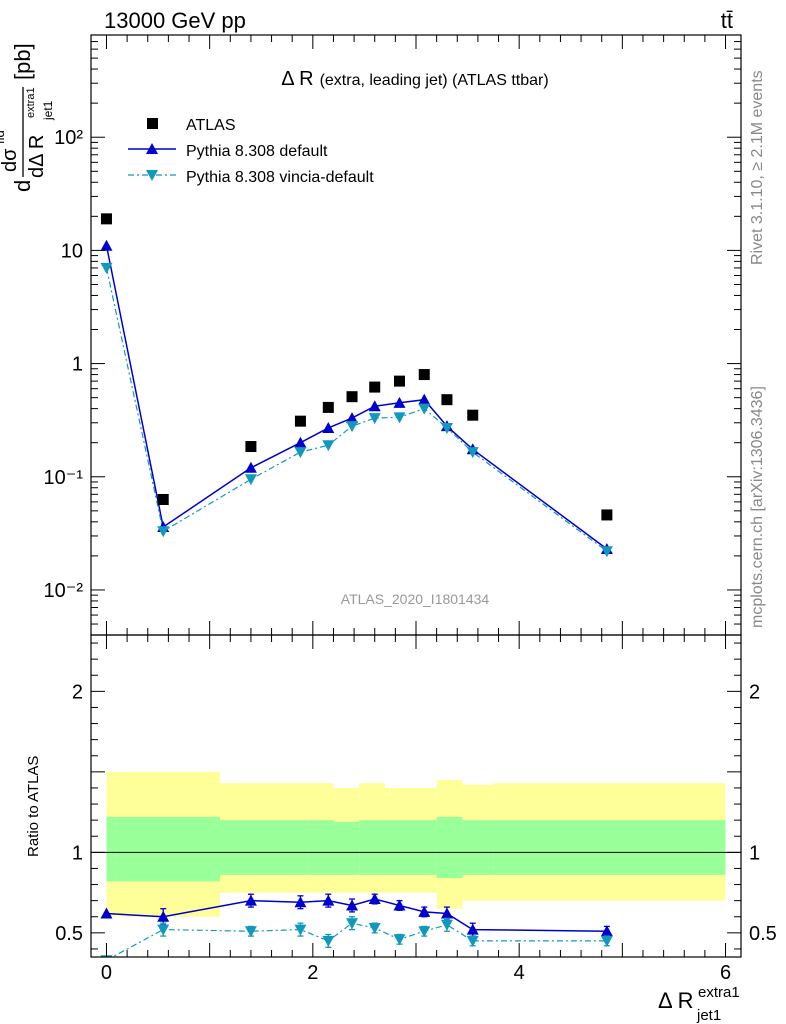  What do you see at coordinates (77, 853) in the screenshot?
I see `ratio-y-tick-label-left: 1` at bounding box center [77, 853].